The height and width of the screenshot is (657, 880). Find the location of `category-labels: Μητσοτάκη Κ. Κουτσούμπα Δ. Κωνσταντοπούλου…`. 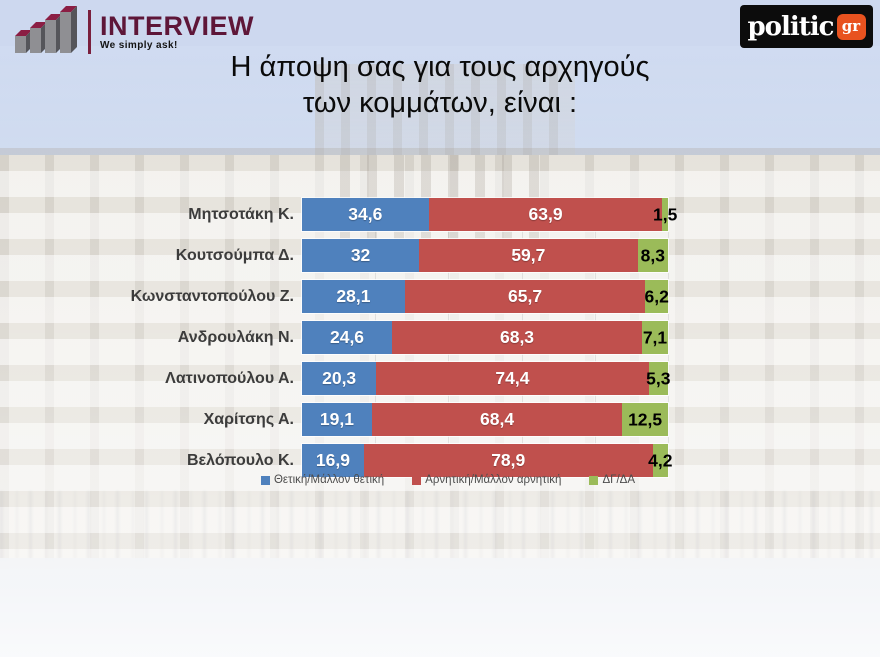

category-labels: Μητσοτάκη Κ. Κουτσούμπα Δ. Κωνσταντοπούλου… is located at coordinates (147, 337).